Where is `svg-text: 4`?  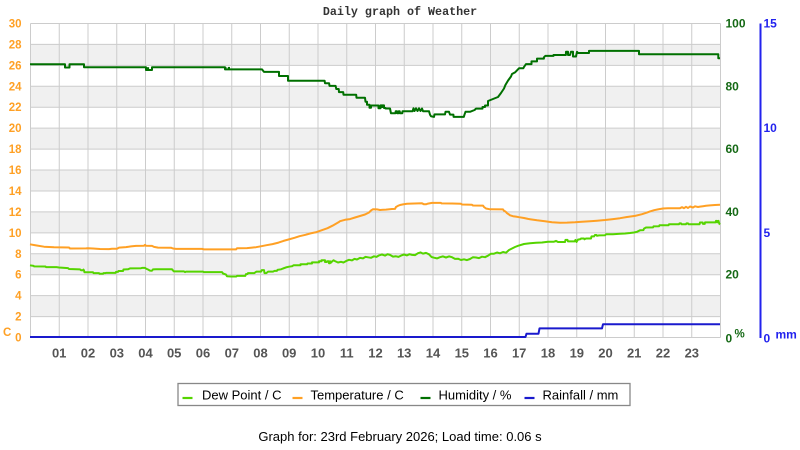
svg-text: 4 is located at coordinates (18, 297).